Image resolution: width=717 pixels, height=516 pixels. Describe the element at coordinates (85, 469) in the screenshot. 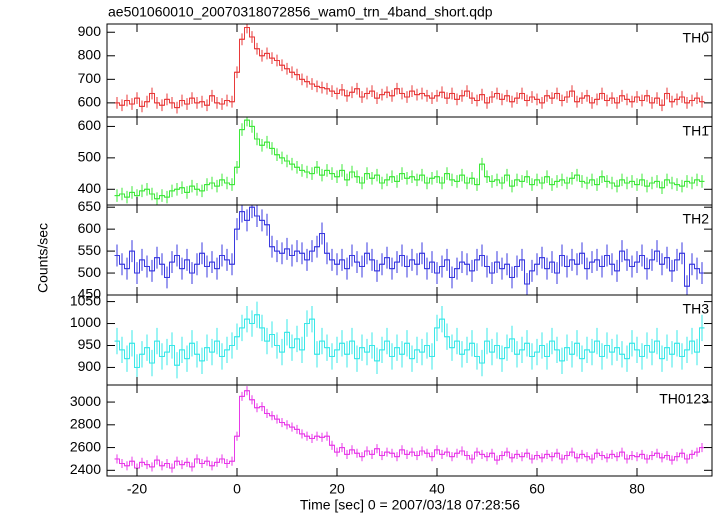

I see `y-tick-label: 2400` at that location.